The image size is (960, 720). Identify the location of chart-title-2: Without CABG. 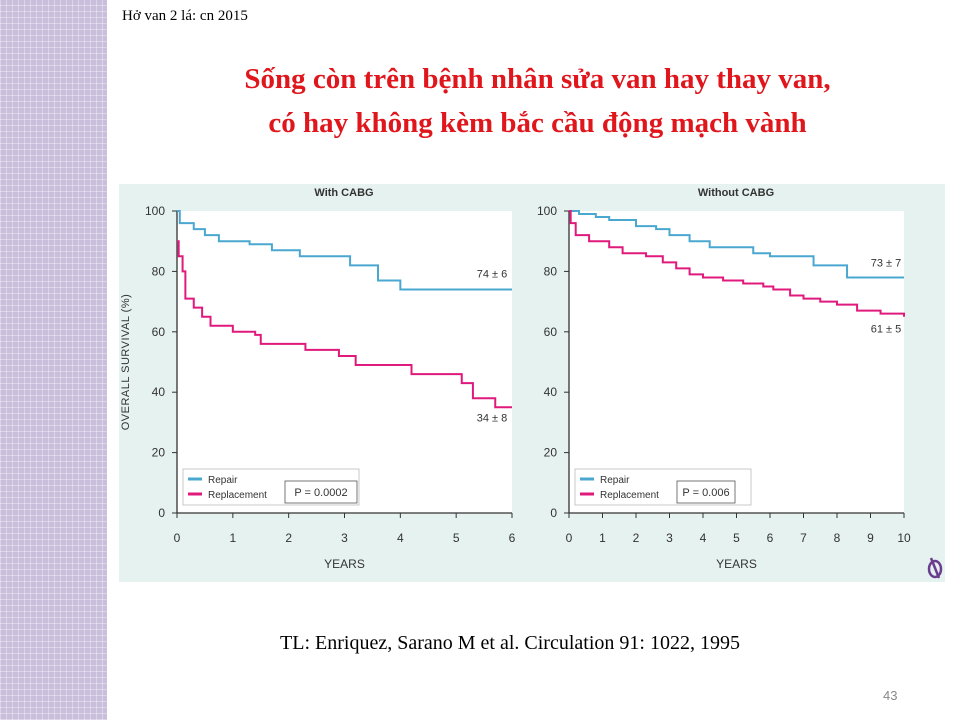
(736, 193).